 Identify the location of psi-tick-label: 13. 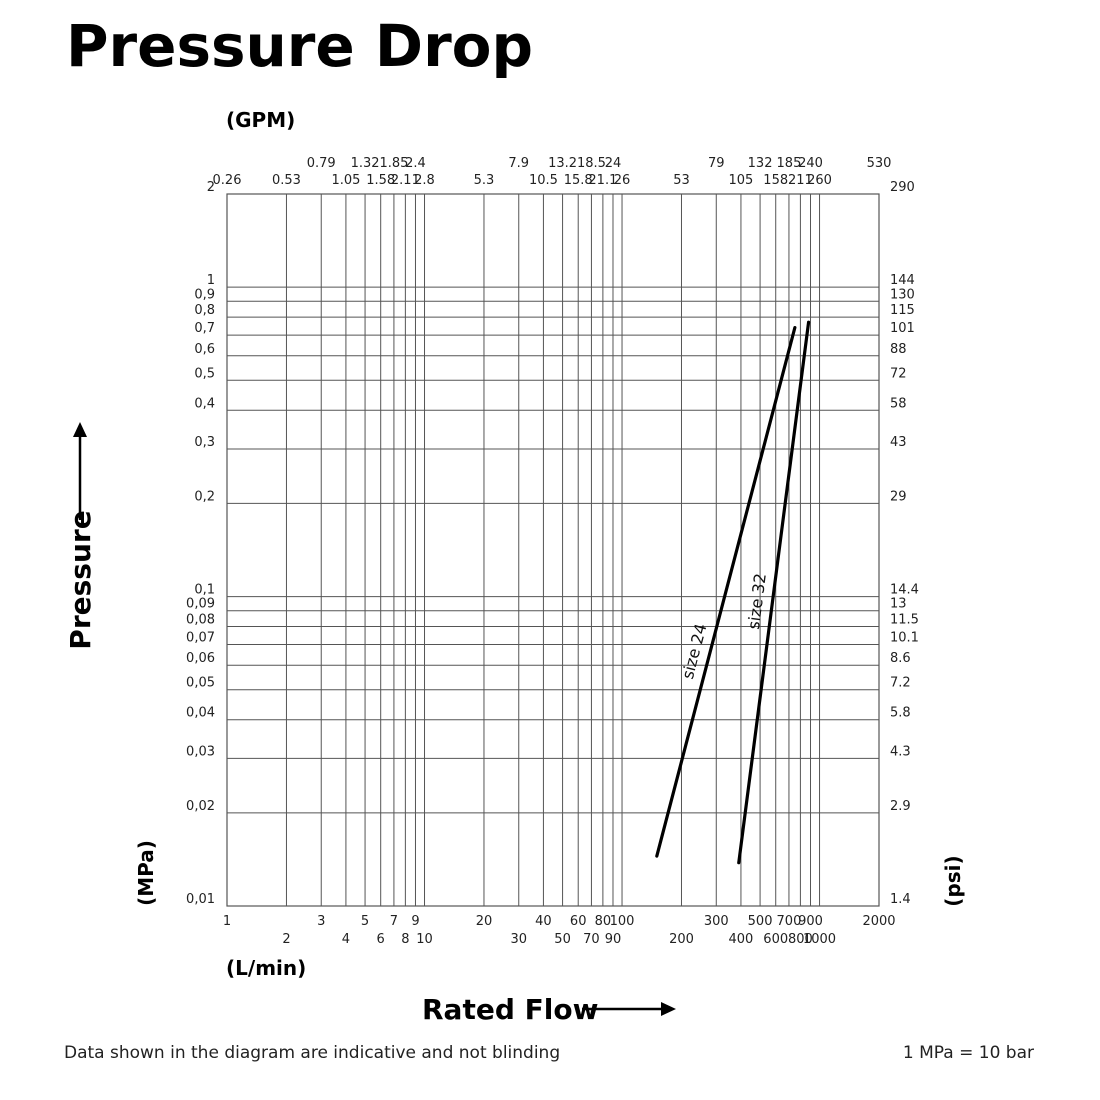
(898, 604).